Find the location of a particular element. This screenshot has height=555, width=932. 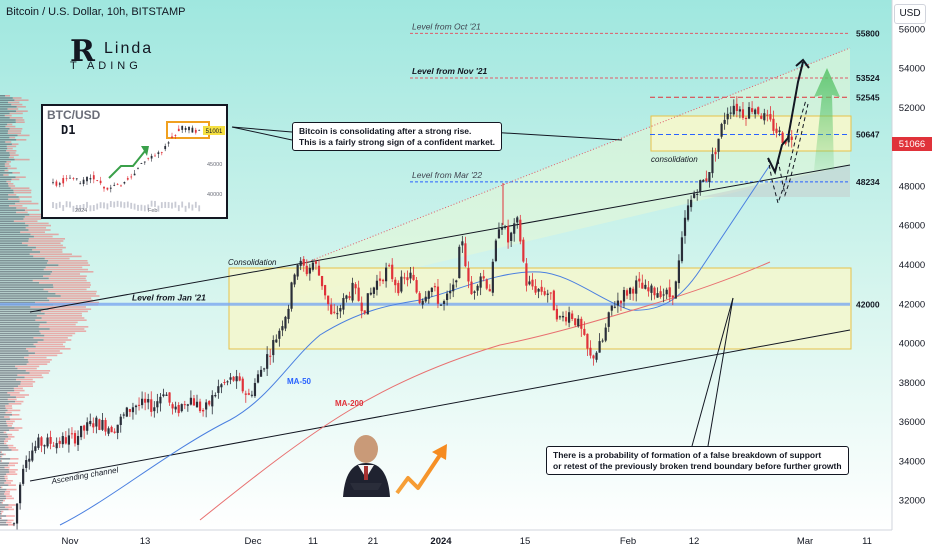

y-tick-label: 36000 is located at coordinates (912, 422).